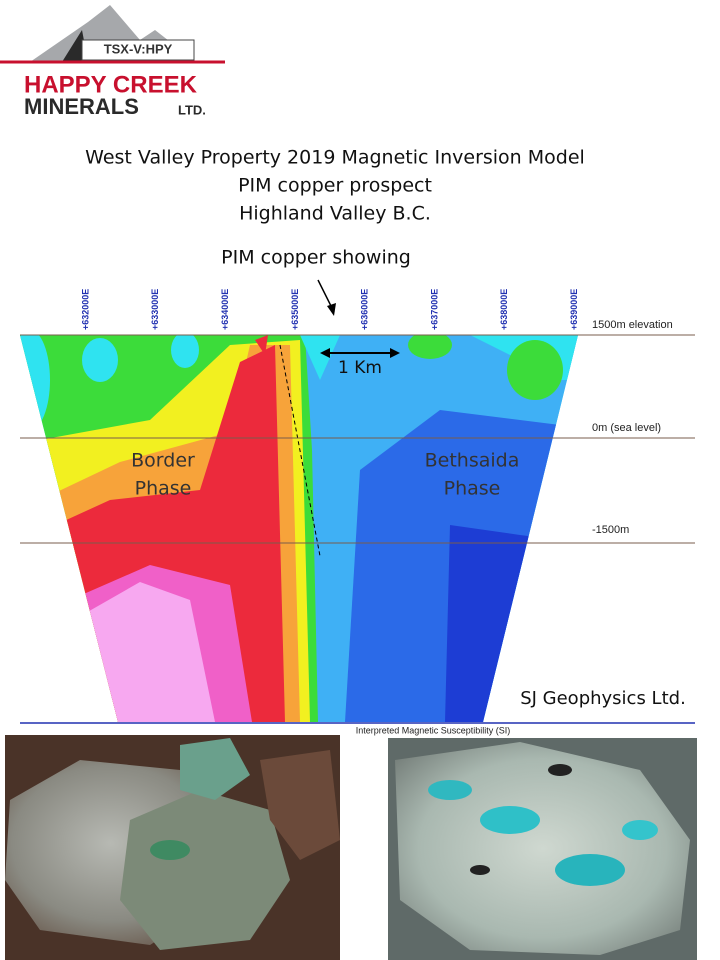 The width and height of the screenshot is (720, 960). Describe the element at coordinates (331, 309) in the screenshot. I see `arrow-head` at that location.